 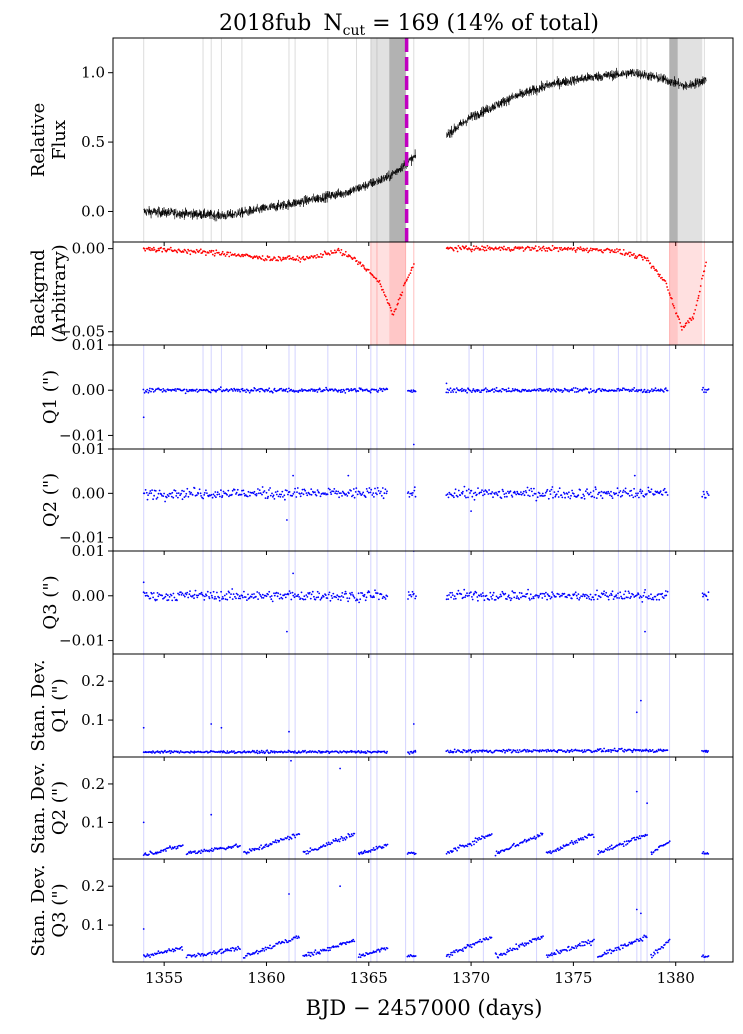 I want to click on y-axis-label-line: Q2 ("), so click(x=50, y=500).